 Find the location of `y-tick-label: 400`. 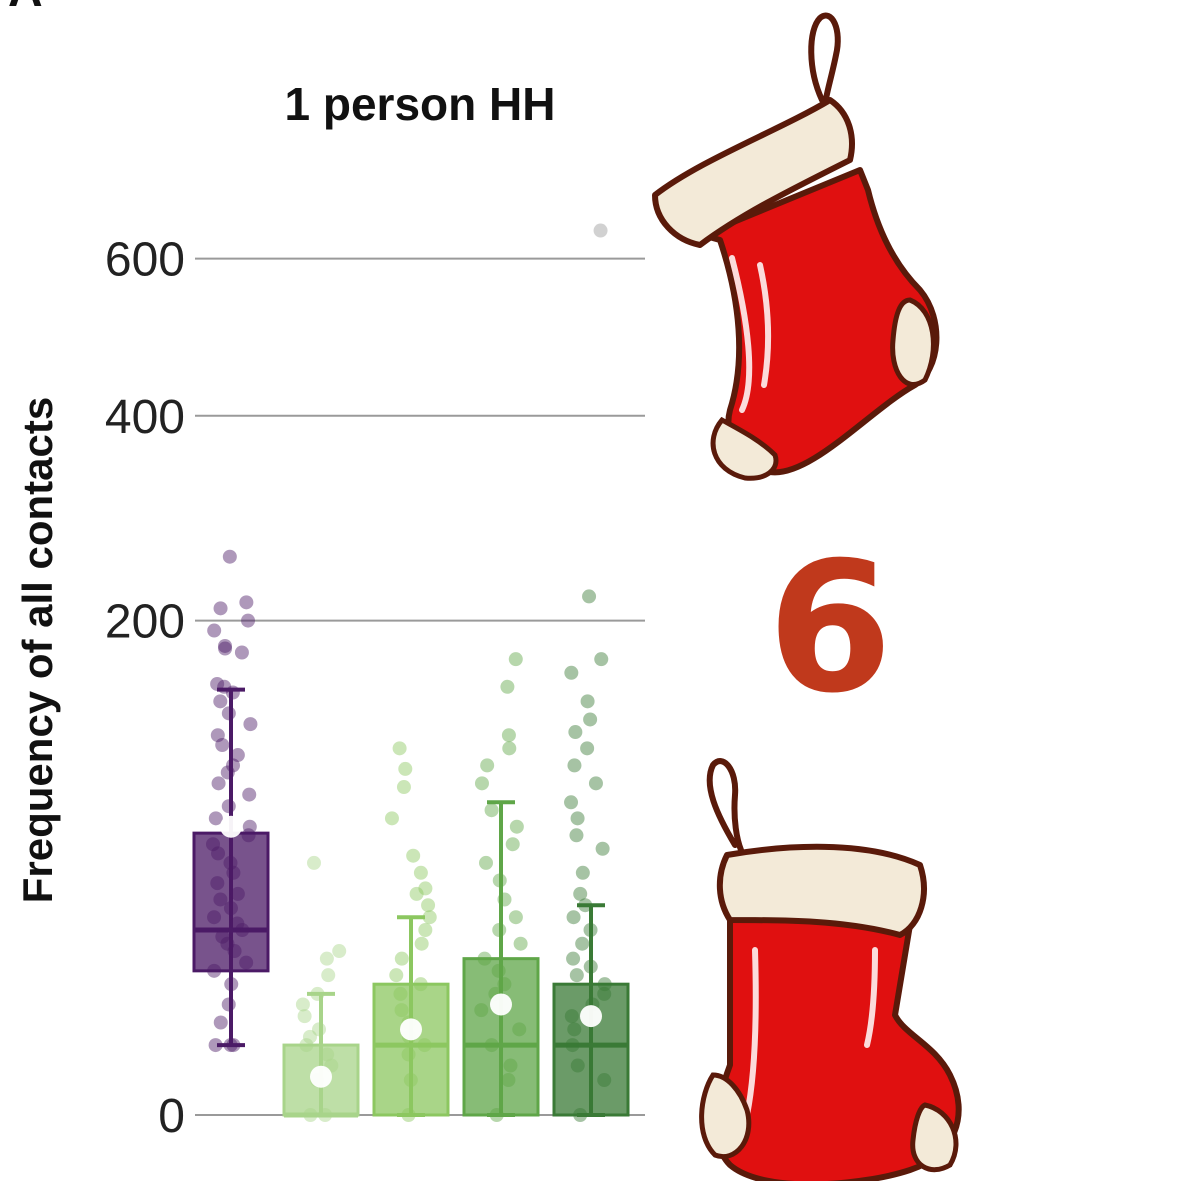

y-tick-label: 400 is located at coordinates (145, 417).